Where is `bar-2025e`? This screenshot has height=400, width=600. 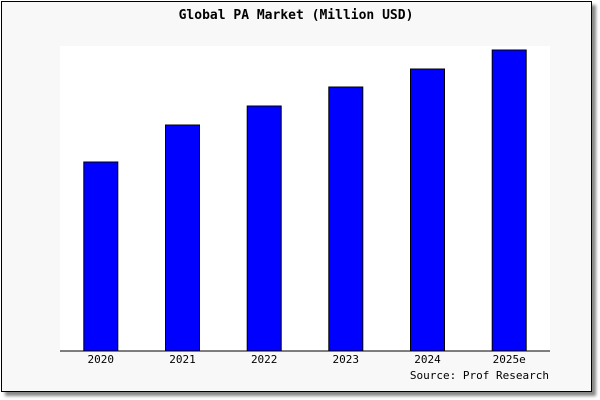 bar-2025e is located at coordinates (509, 200).